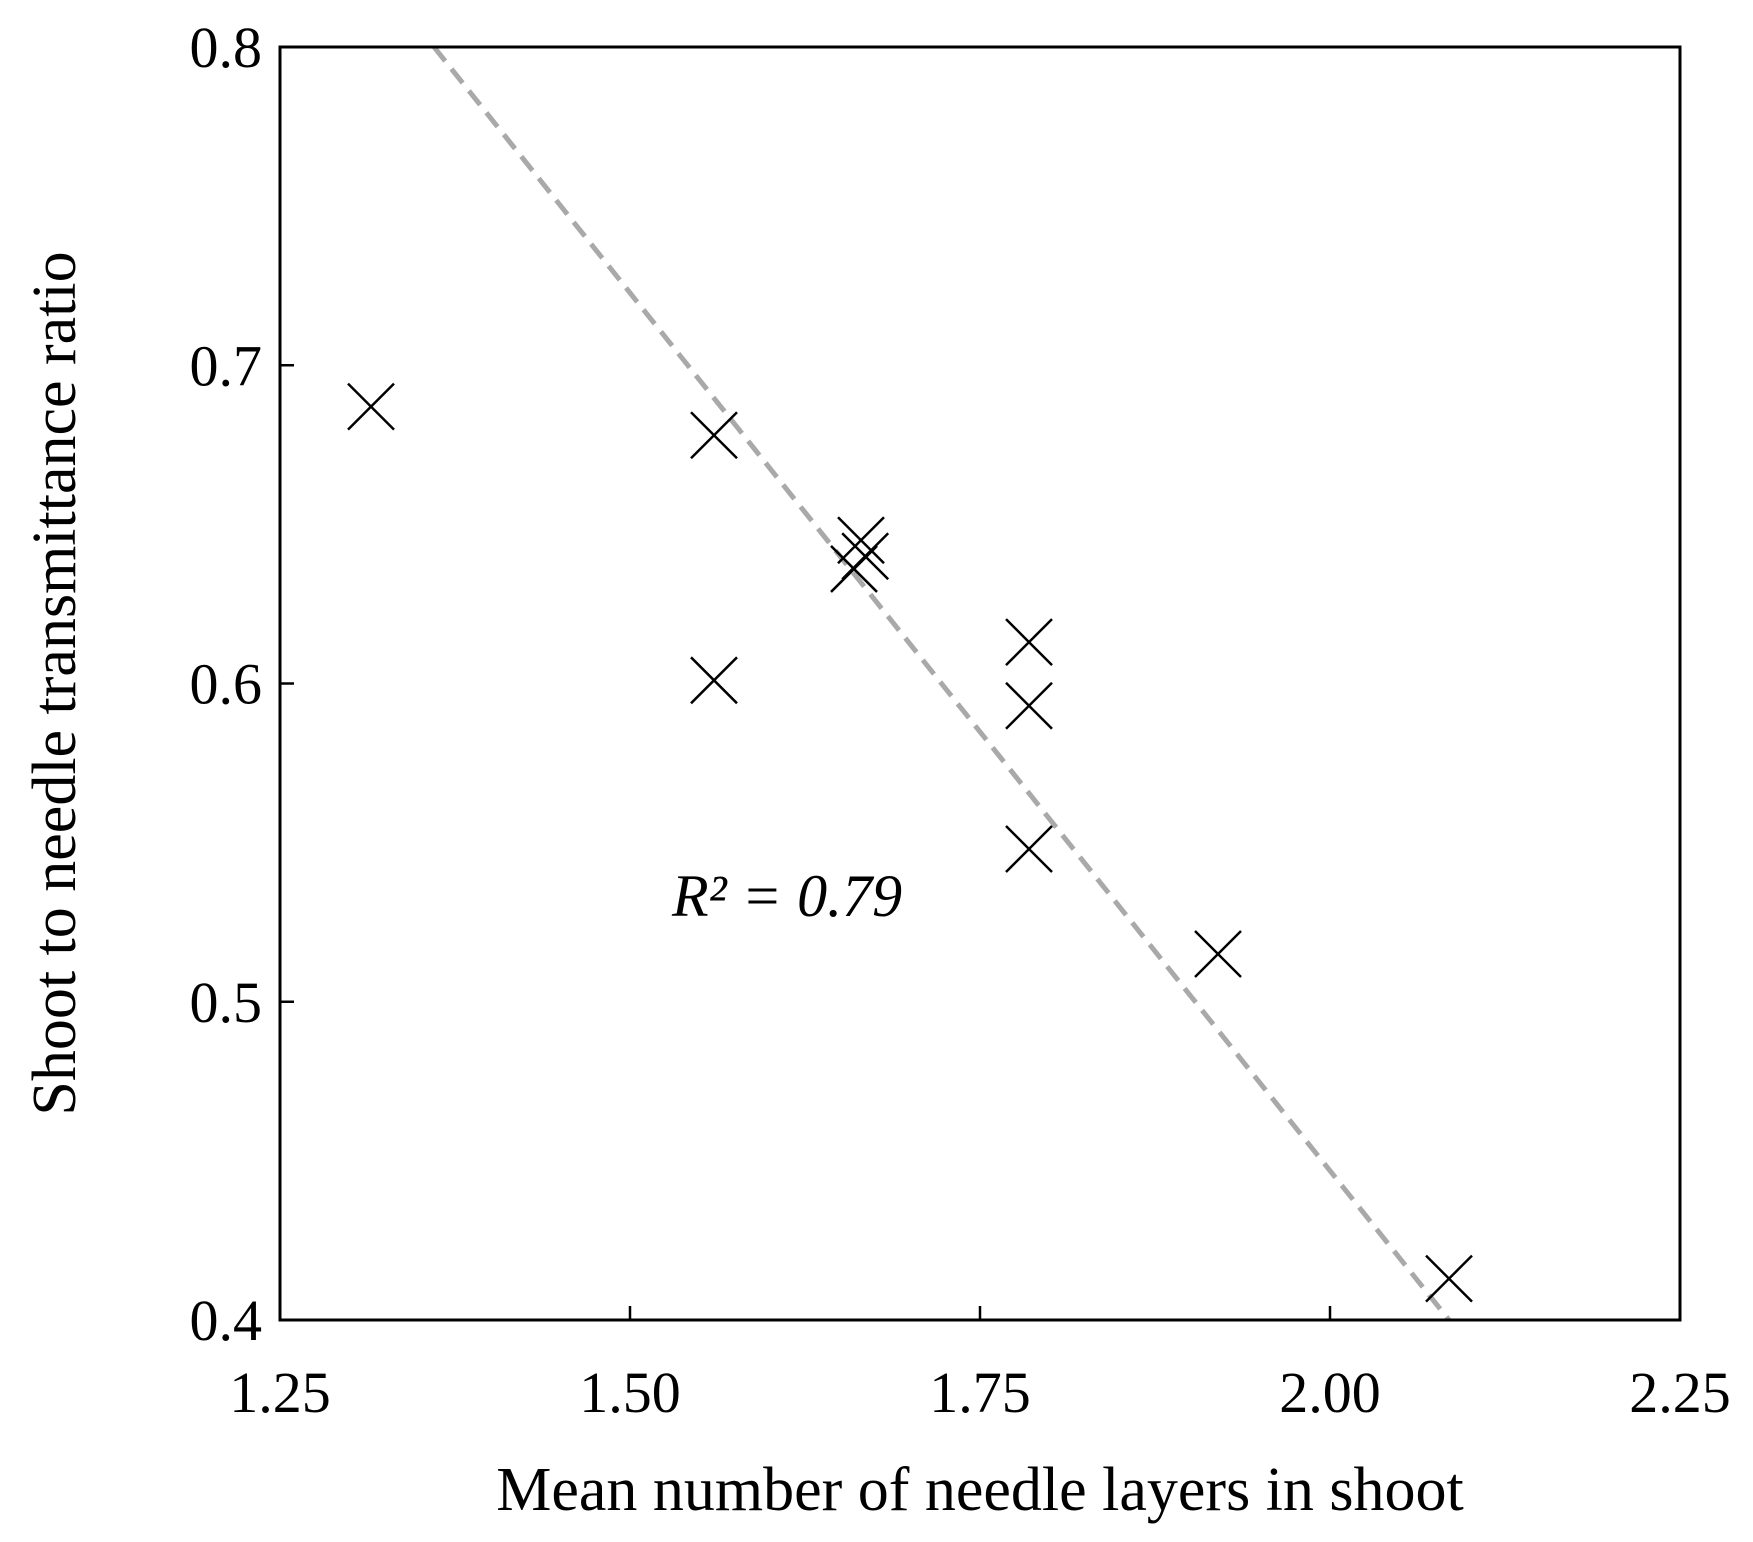  I want to click on y-tick-0: 0.4, so click(242, 1320).